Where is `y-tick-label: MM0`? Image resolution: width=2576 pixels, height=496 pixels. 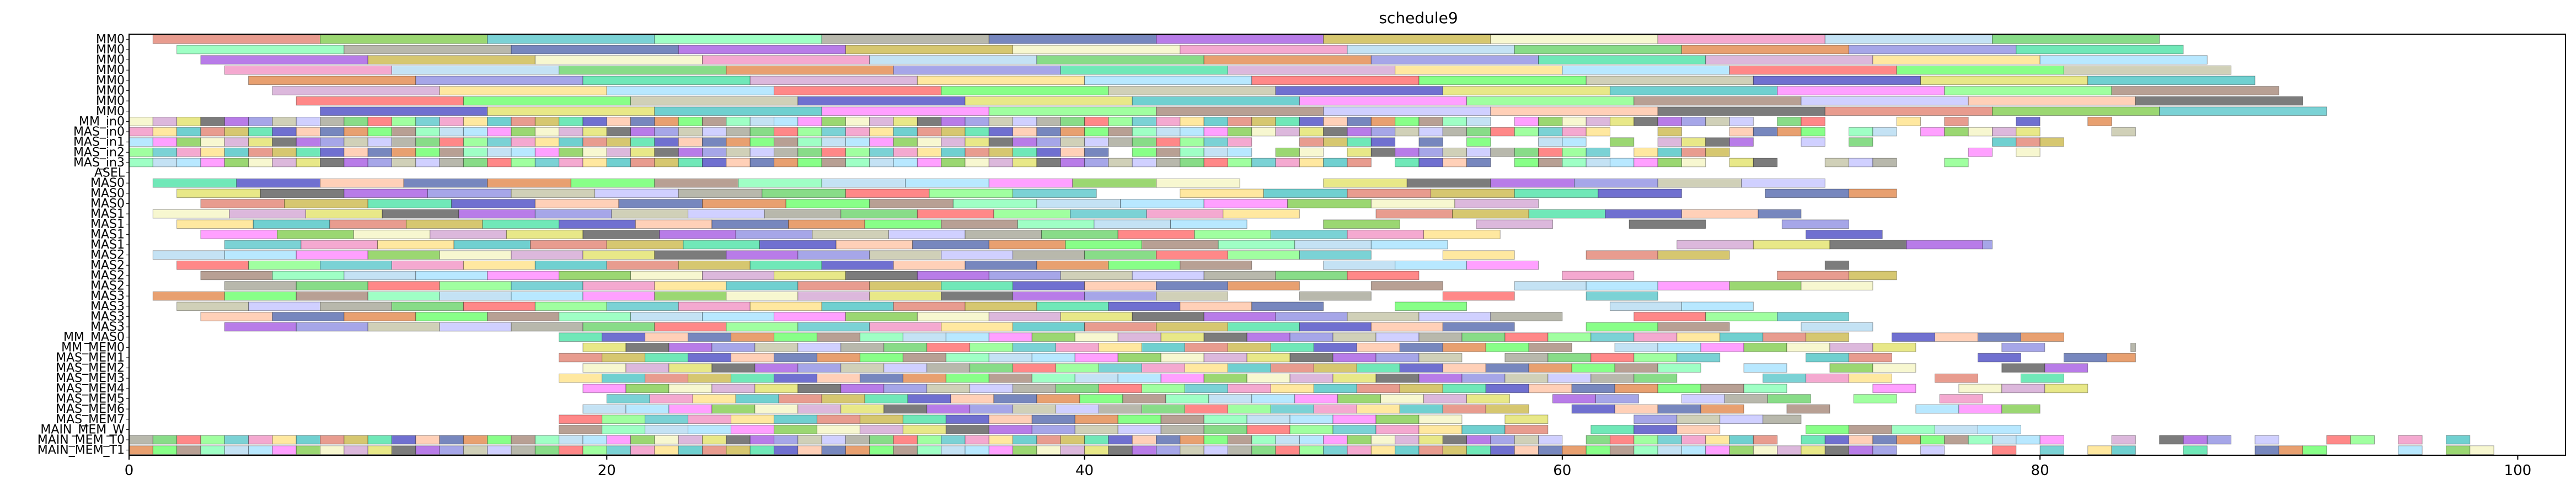 y-tick-label: MM0 is located at coordinates (110, 39).